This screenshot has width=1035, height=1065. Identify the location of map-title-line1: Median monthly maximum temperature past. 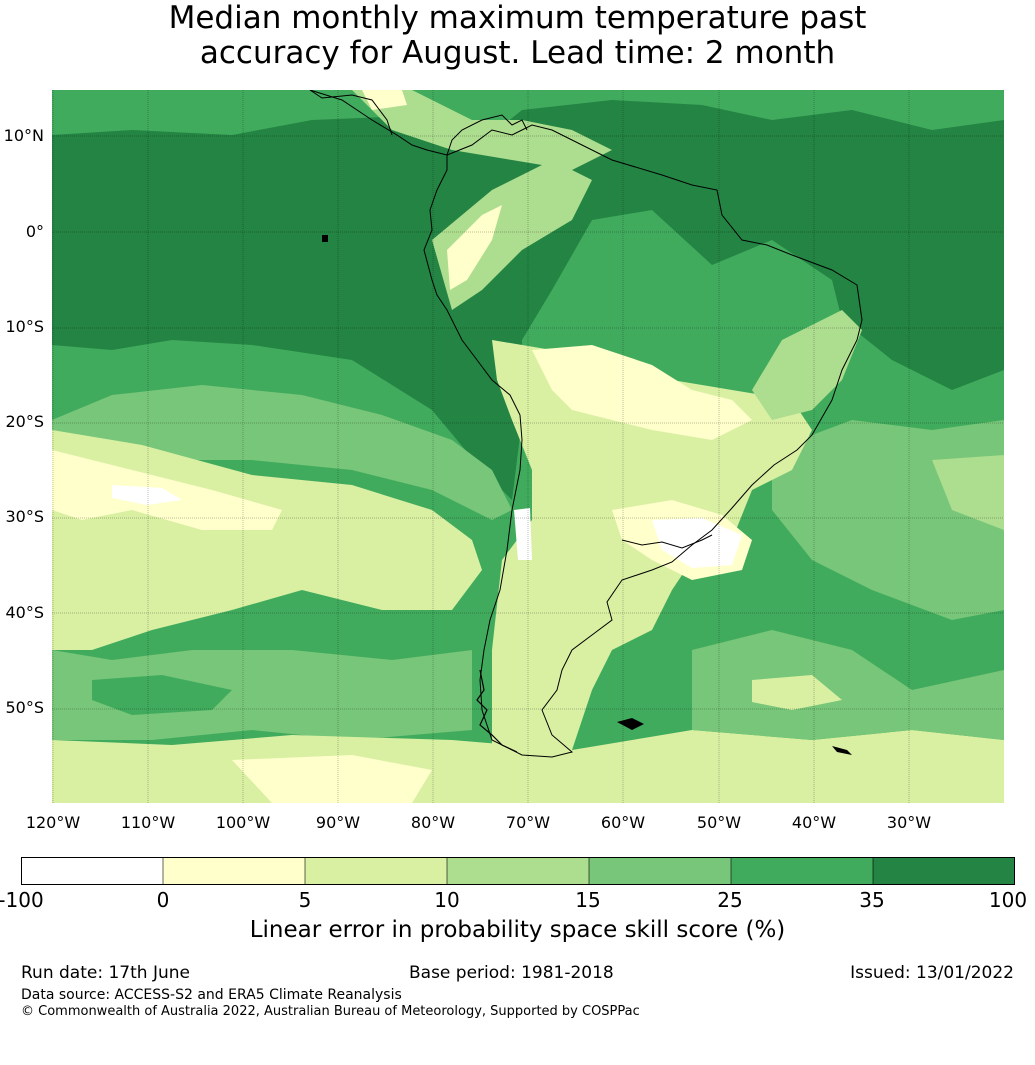
(517, 18).